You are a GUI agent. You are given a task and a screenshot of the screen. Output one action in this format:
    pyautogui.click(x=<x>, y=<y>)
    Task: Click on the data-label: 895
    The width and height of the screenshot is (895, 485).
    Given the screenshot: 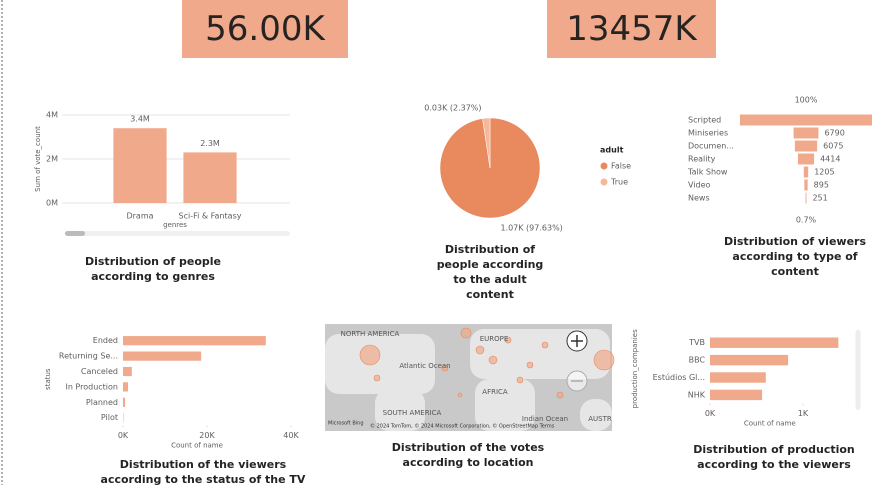 What is the action you would take?
    pyautogui.click(x=821, y=185)
    